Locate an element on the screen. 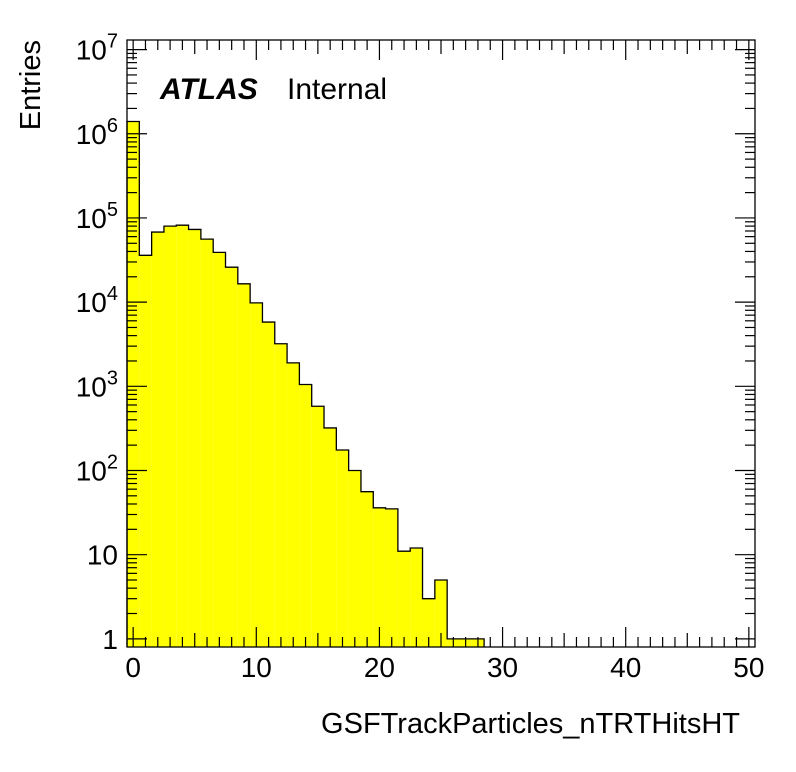 This screenshot has height=772, width=796. y-axis-label: Entries is located at coordinates (31, 85).